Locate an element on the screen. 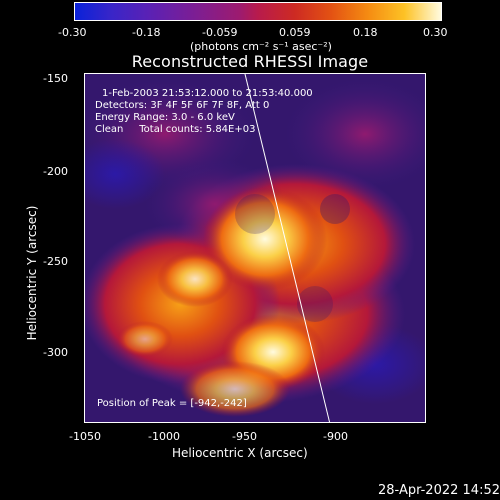 This screenshot has width=500, height=500. footer-timestamp: 28-Apr-2022 14:52 is located at coordinates (439, 490).